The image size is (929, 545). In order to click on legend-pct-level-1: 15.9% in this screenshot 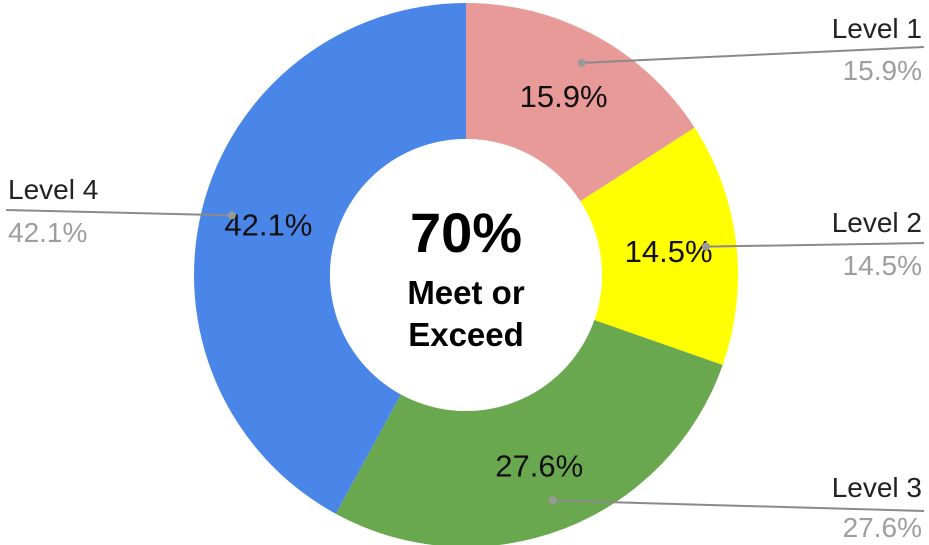, I will do `click(882, 70)`.